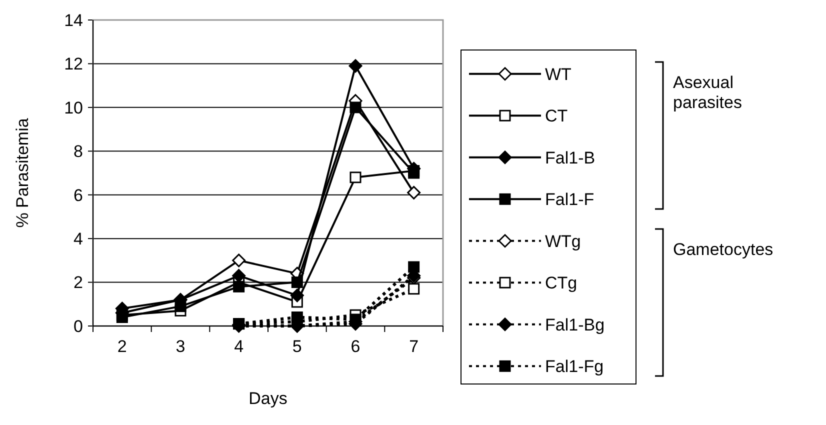 This screenshot has width=826, height=425. Describe the element at coordinates (268, 398) in the screenshot. I see `x-axis-title: Days` at that location.